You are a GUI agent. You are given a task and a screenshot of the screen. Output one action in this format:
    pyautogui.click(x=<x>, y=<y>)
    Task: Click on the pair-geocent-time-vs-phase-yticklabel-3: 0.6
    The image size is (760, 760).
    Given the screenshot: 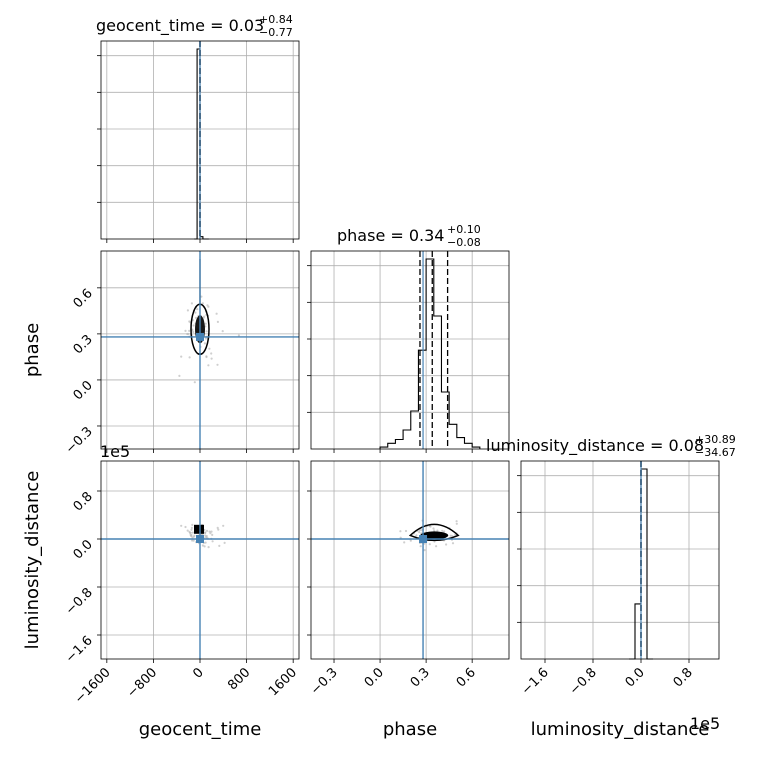 What is the action you would take?
    pyautogui.click(x=83, y=298)
    